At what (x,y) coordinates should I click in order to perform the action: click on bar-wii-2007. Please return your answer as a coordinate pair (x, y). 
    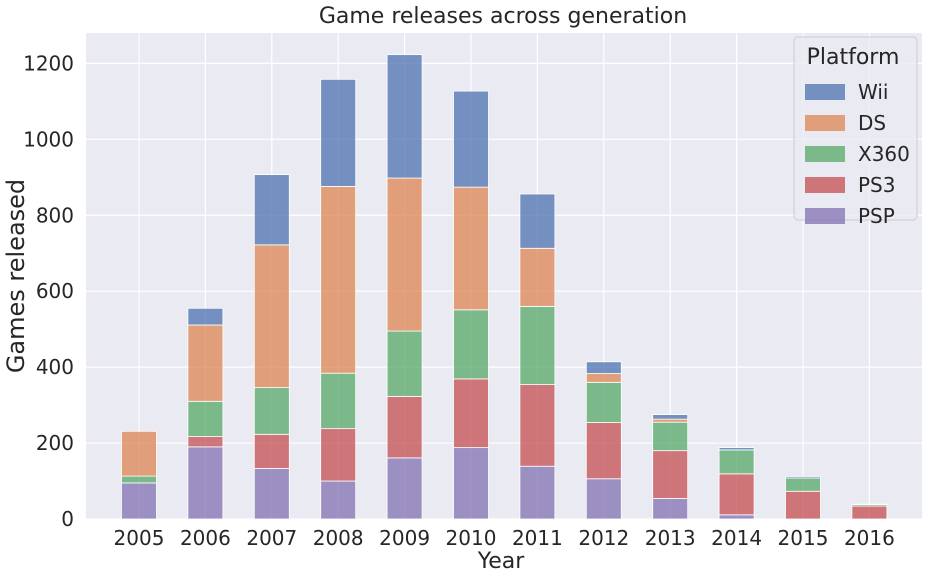
    Looking at the image, I should click on (271, 210).